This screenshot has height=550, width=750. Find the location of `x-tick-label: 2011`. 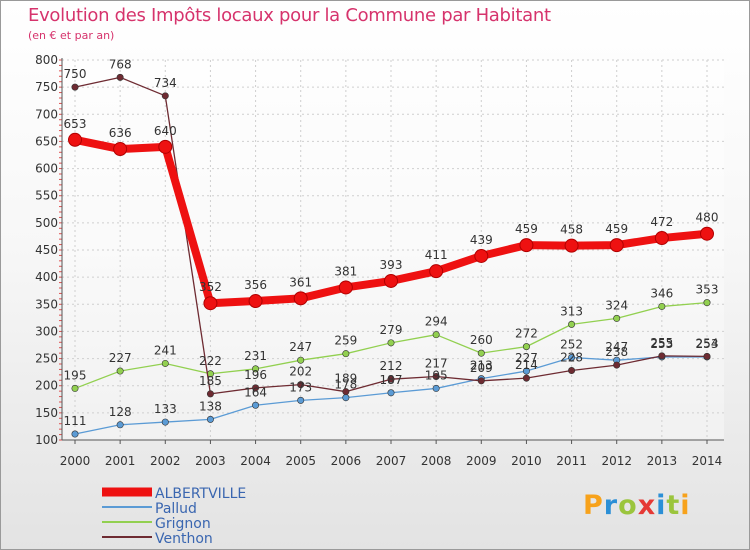

x-tick-label: 2011 is located at coordinates (571, 461).